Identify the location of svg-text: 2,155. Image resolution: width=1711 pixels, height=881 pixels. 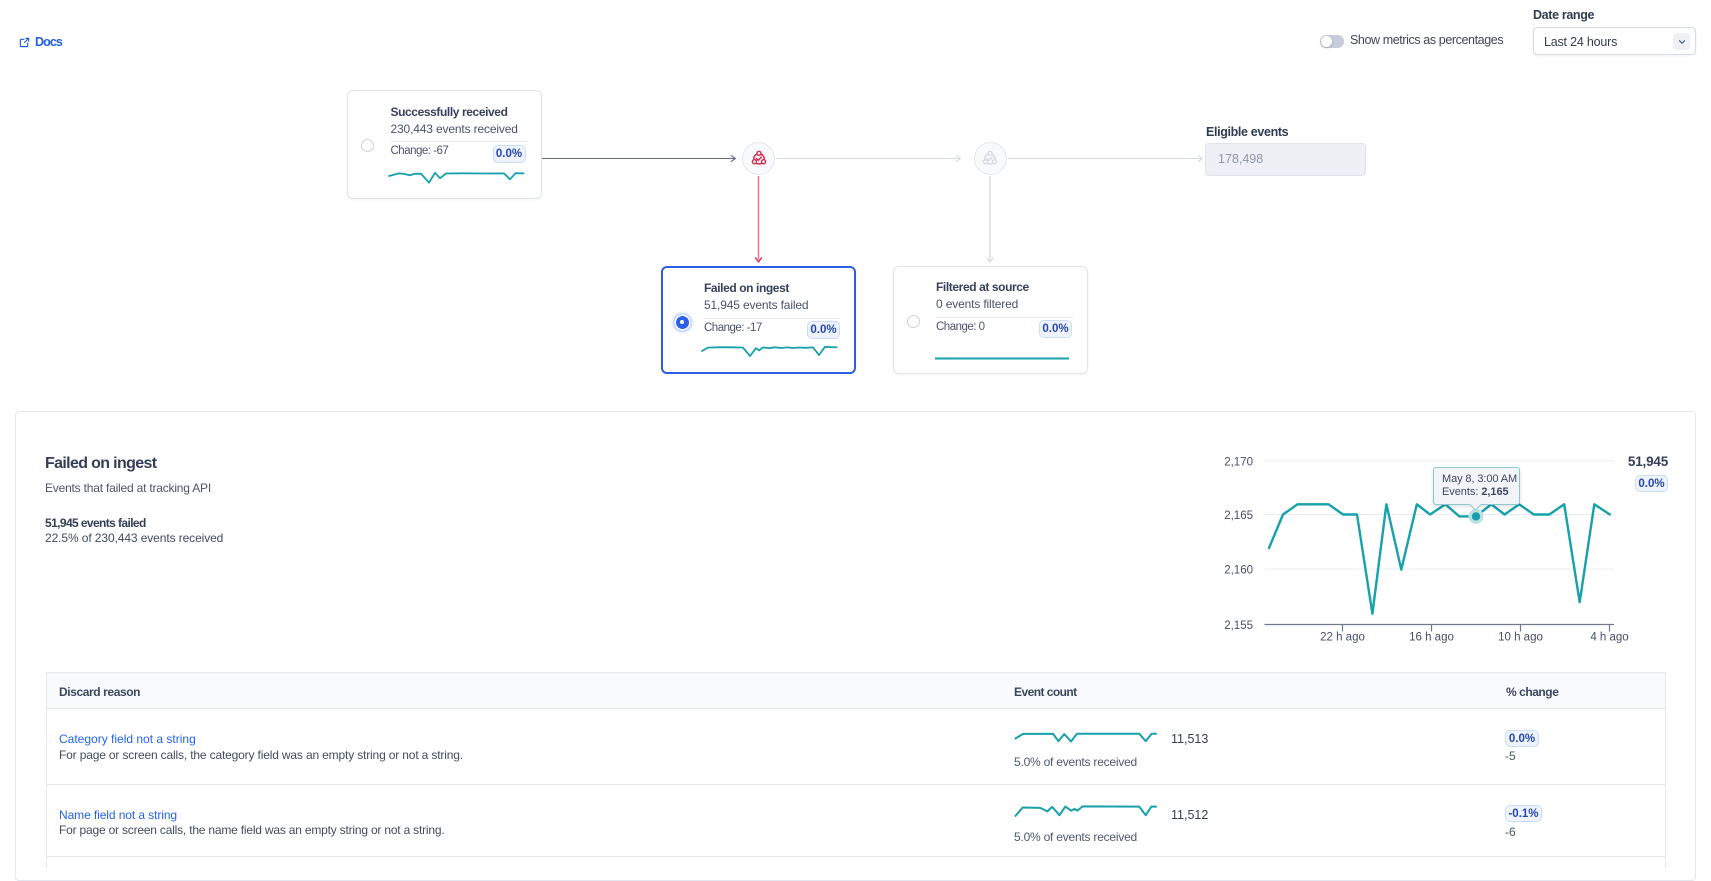
(1238, 626).